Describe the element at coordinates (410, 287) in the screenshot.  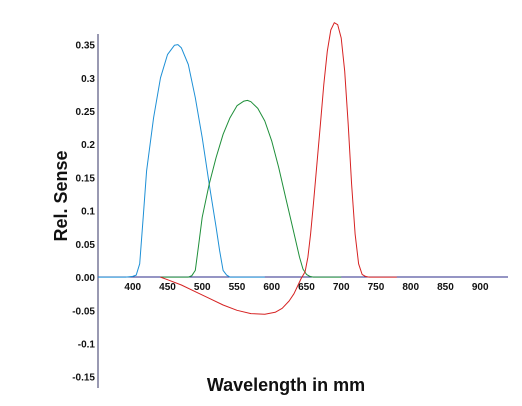
I see `x-tick-label: 800` at that location.